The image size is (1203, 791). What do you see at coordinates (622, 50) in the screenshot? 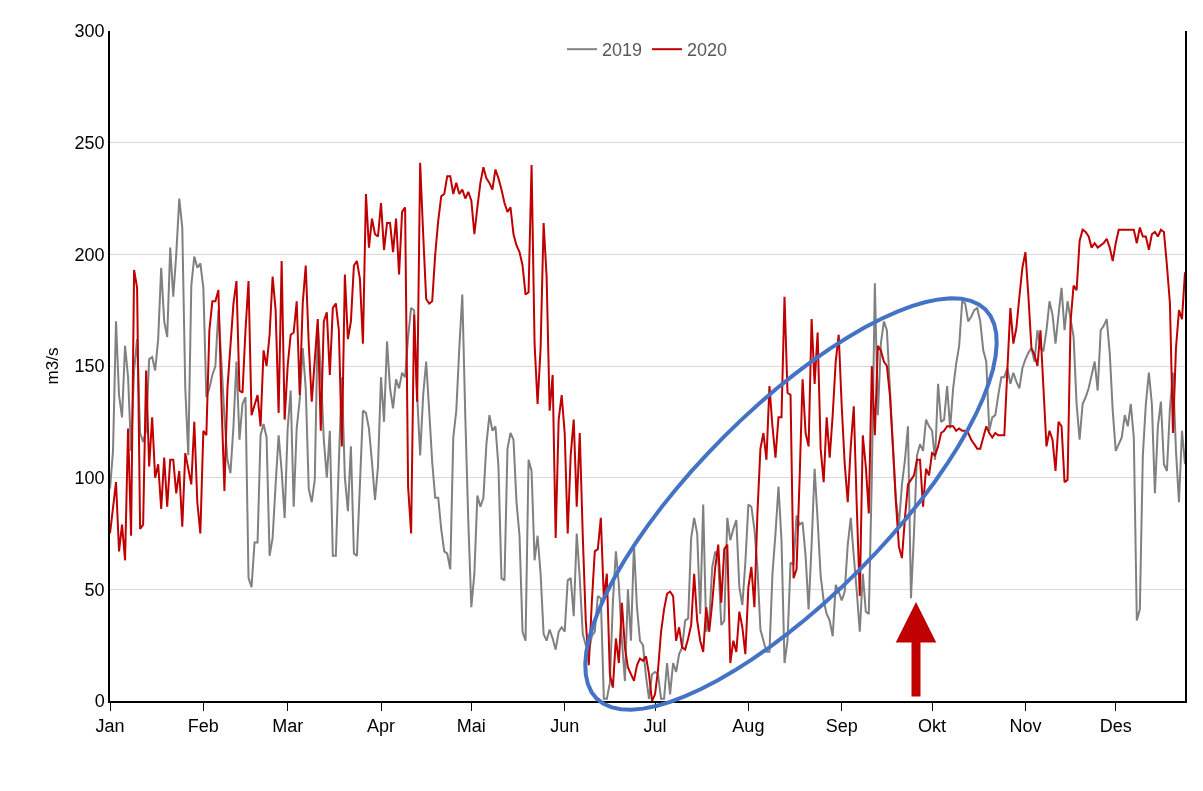
I see `legend-label: 2019` at bounding box center [622, 50].